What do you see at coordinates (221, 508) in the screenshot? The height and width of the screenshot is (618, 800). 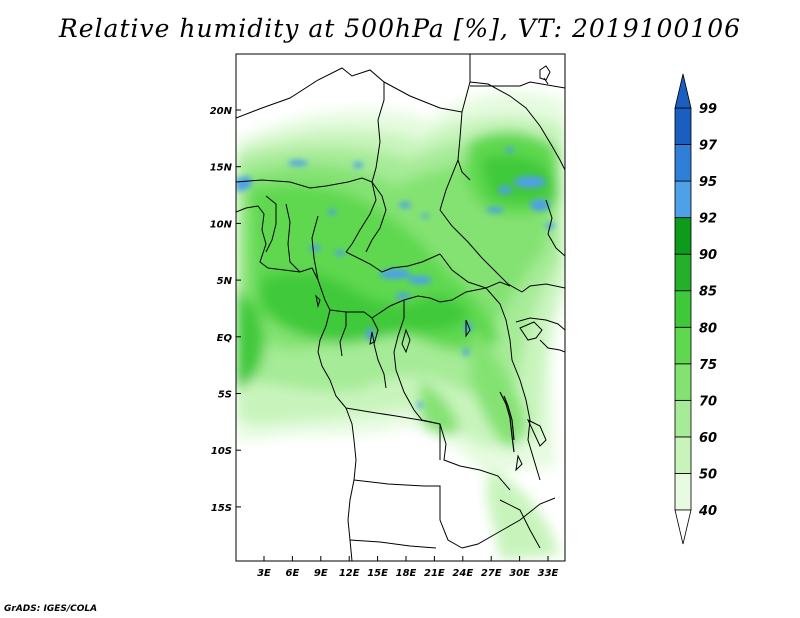 I see `lat-tick-label: 15S` at bounding box center [221, 508].